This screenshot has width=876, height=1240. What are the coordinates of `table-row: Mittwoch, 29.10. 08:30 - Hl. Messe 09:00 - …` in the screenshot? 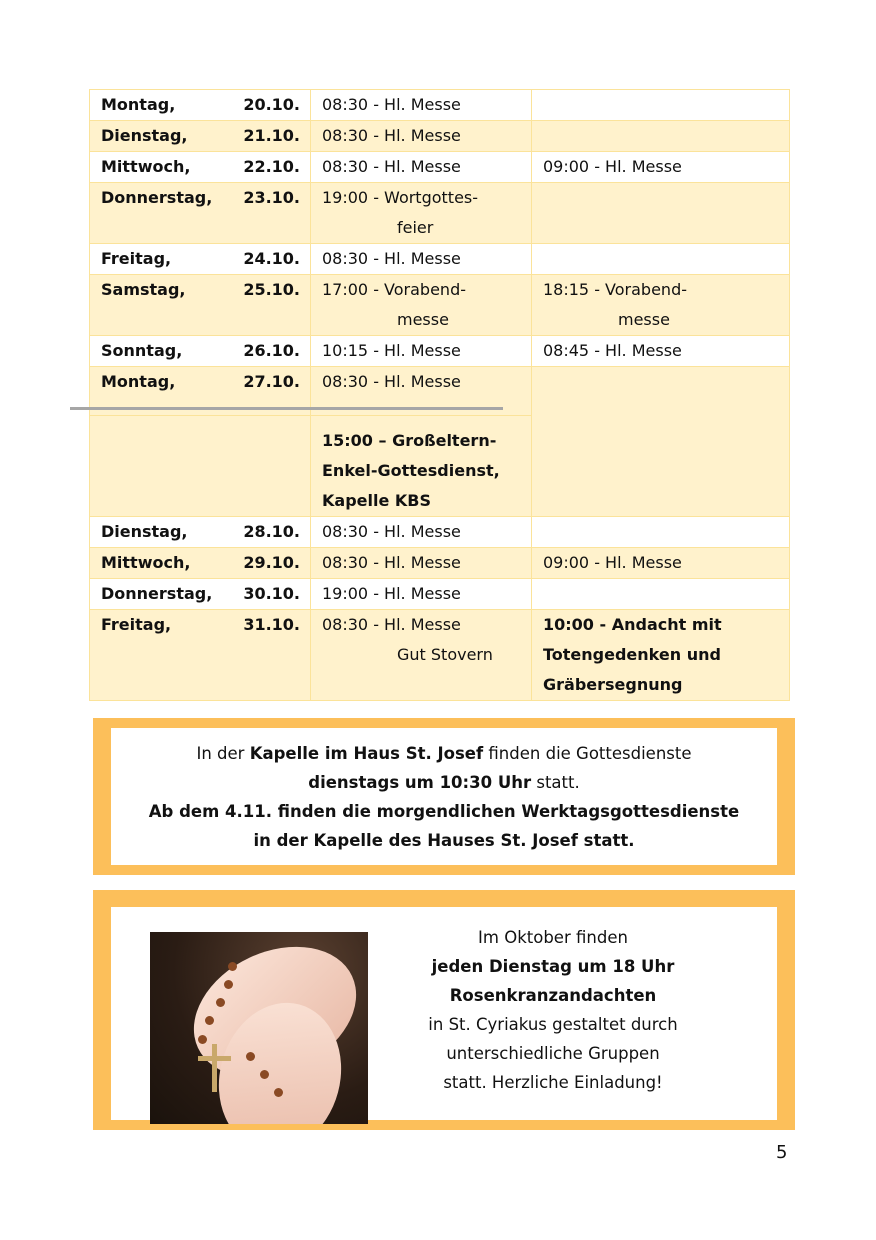 It's located at (439, 563).